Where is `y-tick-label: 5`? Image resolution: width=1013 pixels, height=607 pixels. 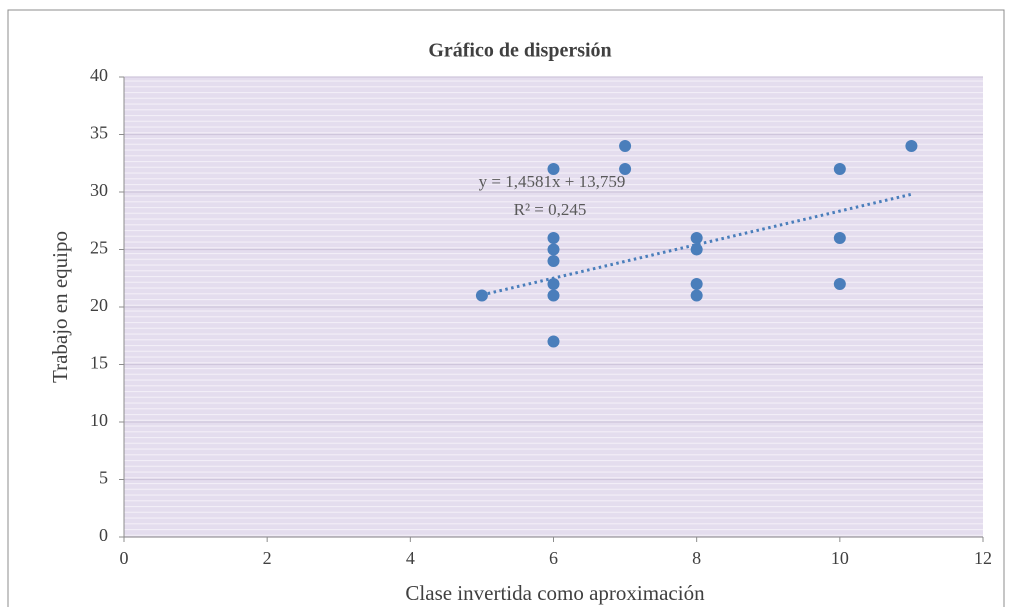 y-tick-label: 5 is located at coordinates (103, 478).